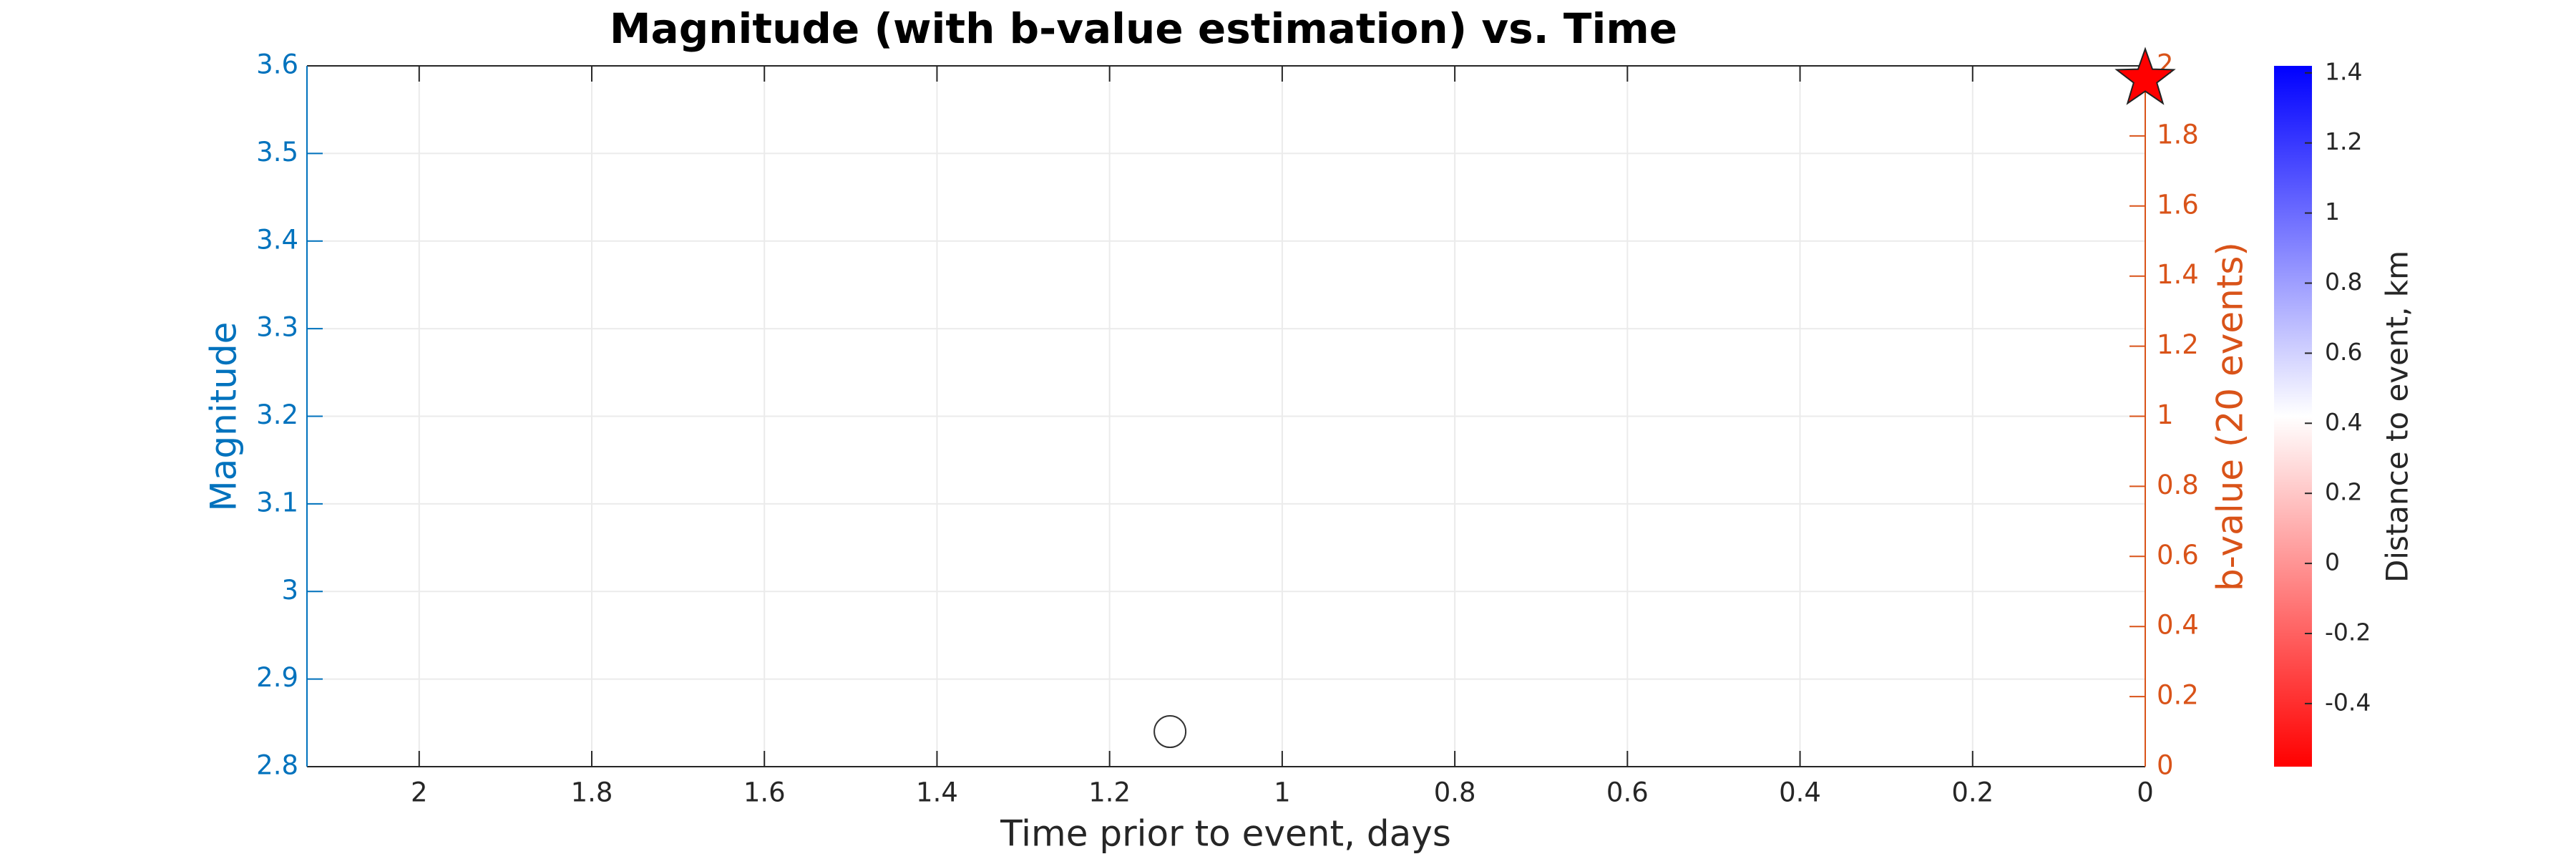 This screenshot has height=859, width=2576. What do you see at coordinates (277, 414) in the screenshot?
I see `y-tick-label: 3.2` at bounding box center [277, 414].